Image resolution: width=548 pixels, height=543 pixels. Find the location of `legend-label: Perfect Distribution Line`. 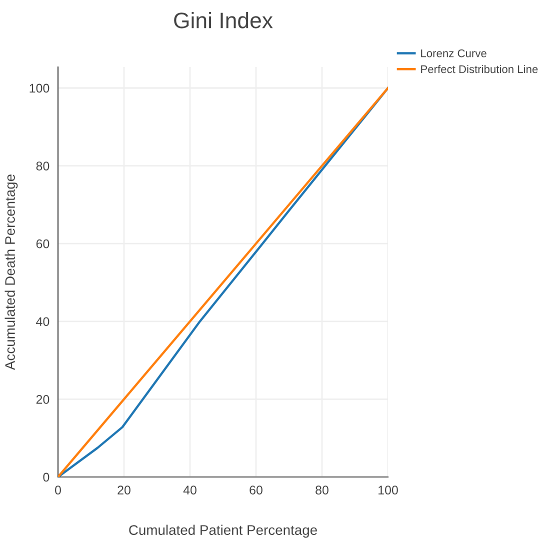

legend-label: Perfect Distribution Line is located at coordinates (479, 69).